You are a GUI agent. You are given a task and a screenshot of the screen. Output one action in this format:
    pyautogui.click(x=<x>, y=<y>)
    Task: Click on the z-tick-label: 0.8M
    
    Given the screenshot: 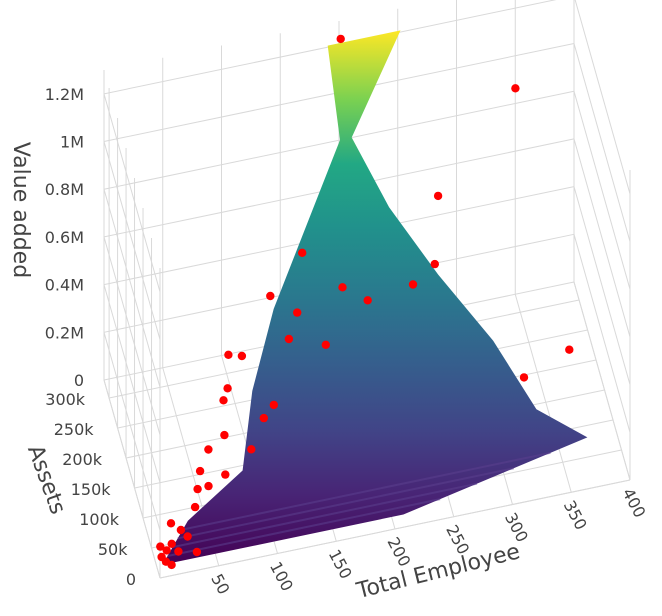 What is the action you would take?
    pyautogui.click(x=64, y=189)
    